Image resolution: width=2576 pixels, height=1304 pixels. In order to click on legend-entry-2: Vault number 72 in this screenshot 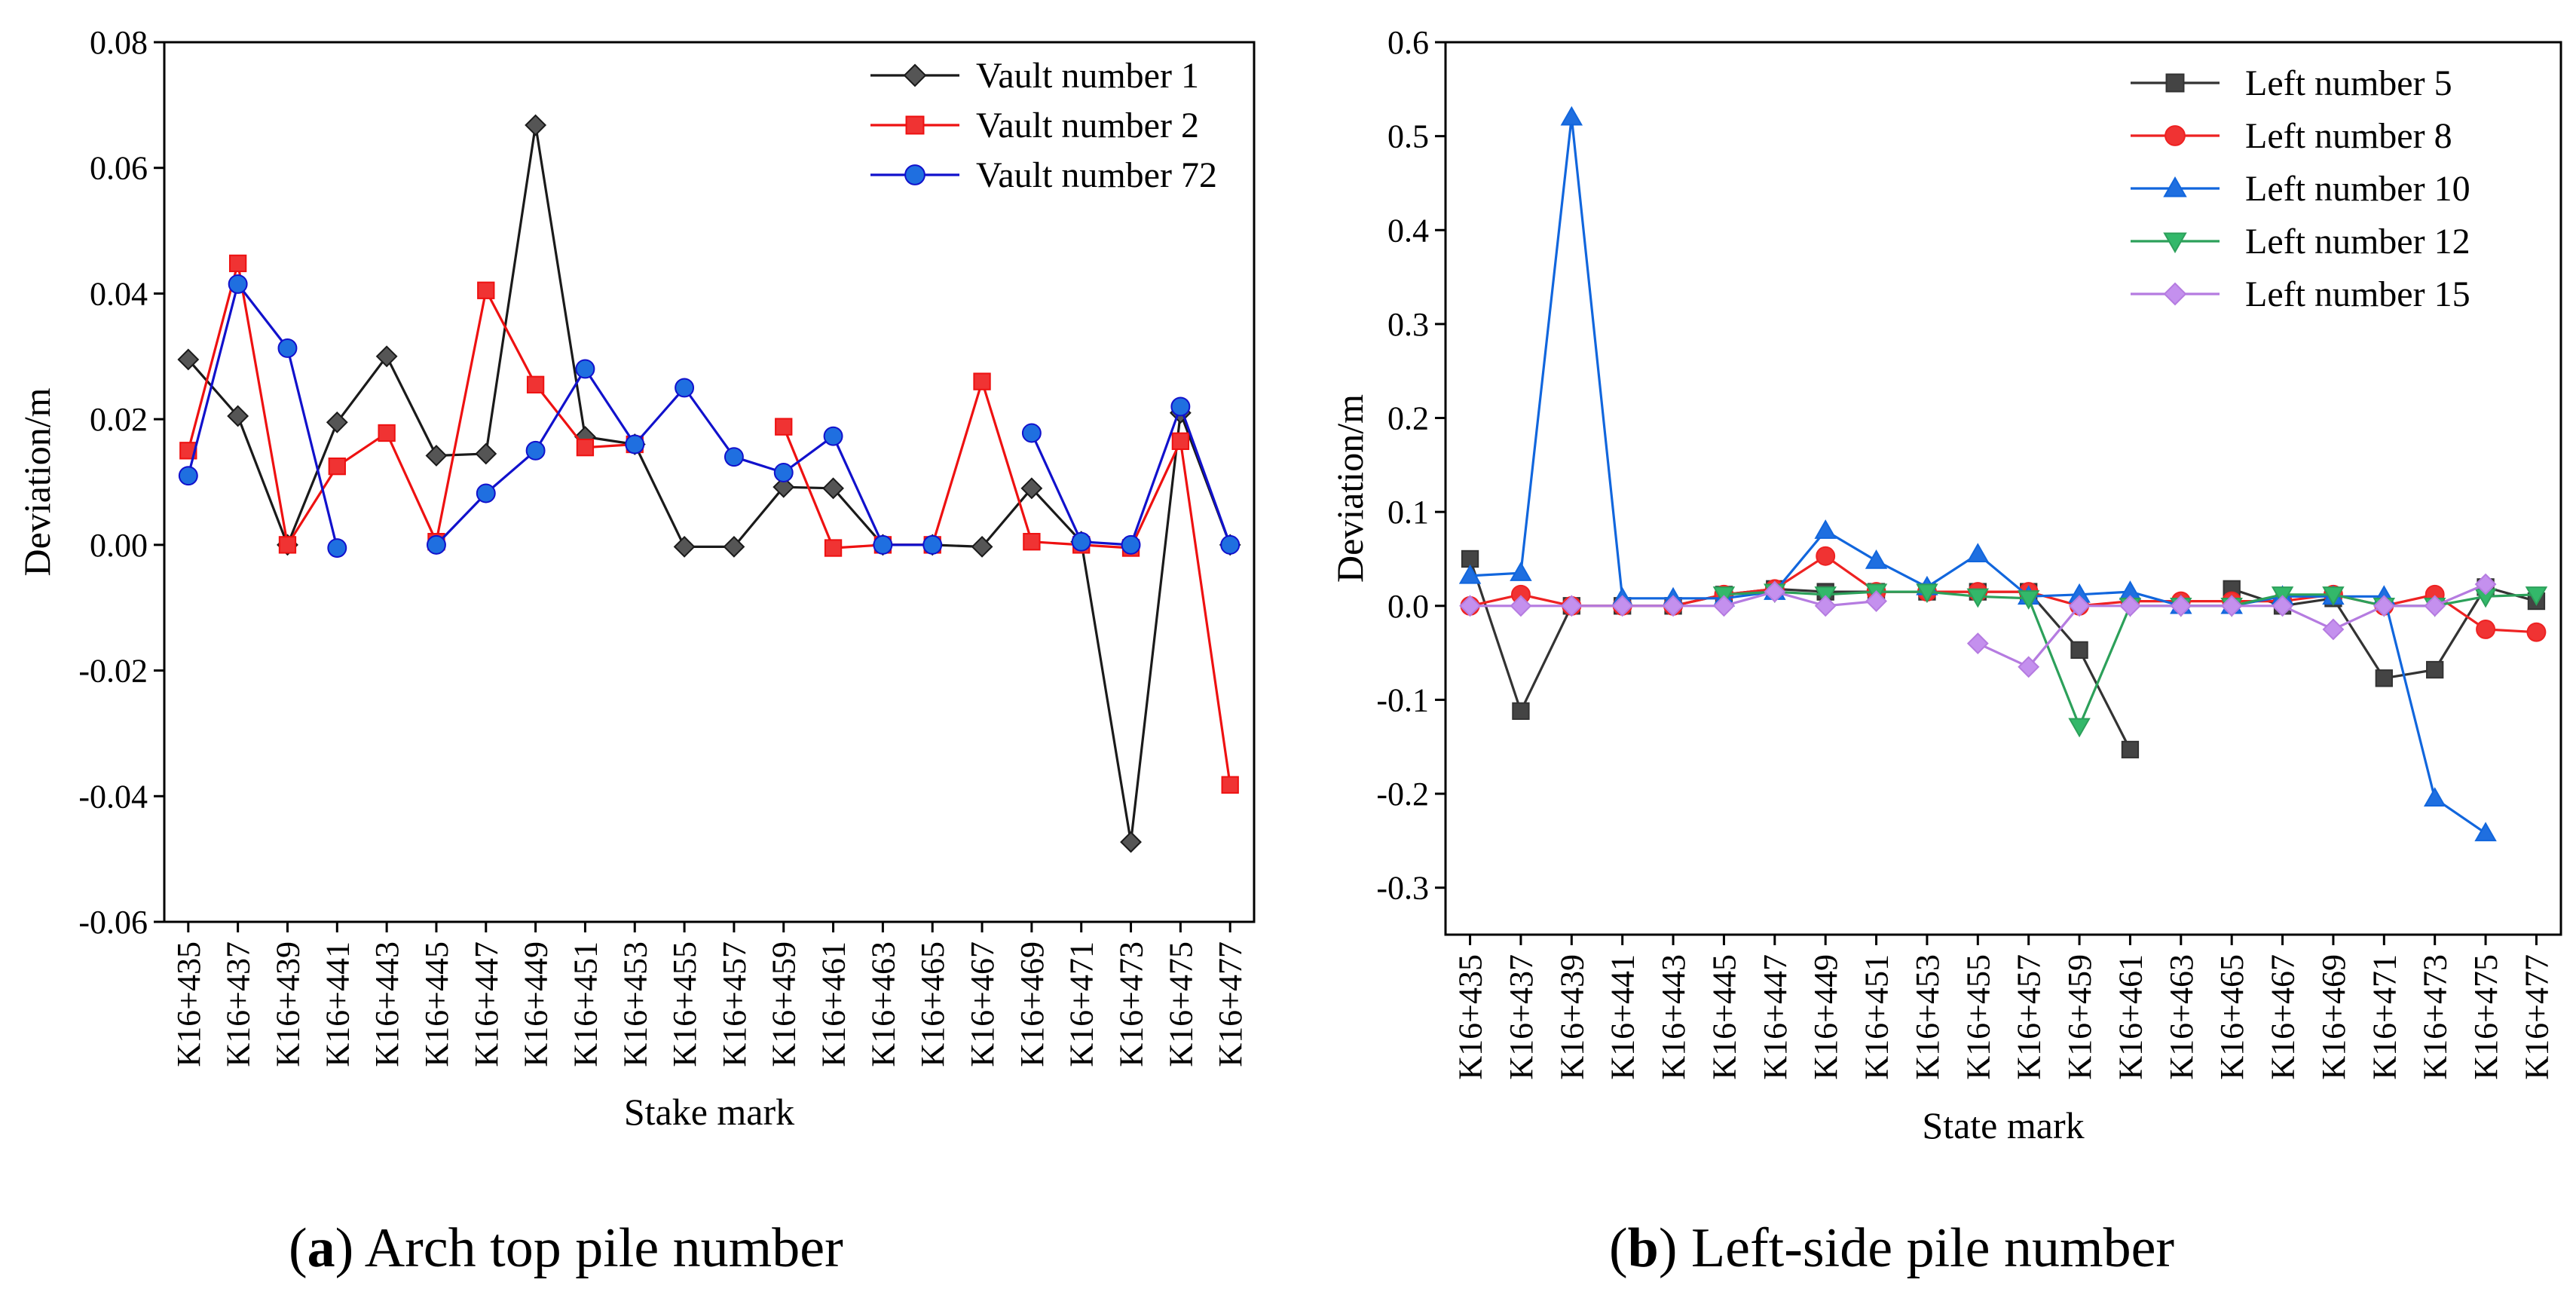, I will do `click(1043, 175)`.